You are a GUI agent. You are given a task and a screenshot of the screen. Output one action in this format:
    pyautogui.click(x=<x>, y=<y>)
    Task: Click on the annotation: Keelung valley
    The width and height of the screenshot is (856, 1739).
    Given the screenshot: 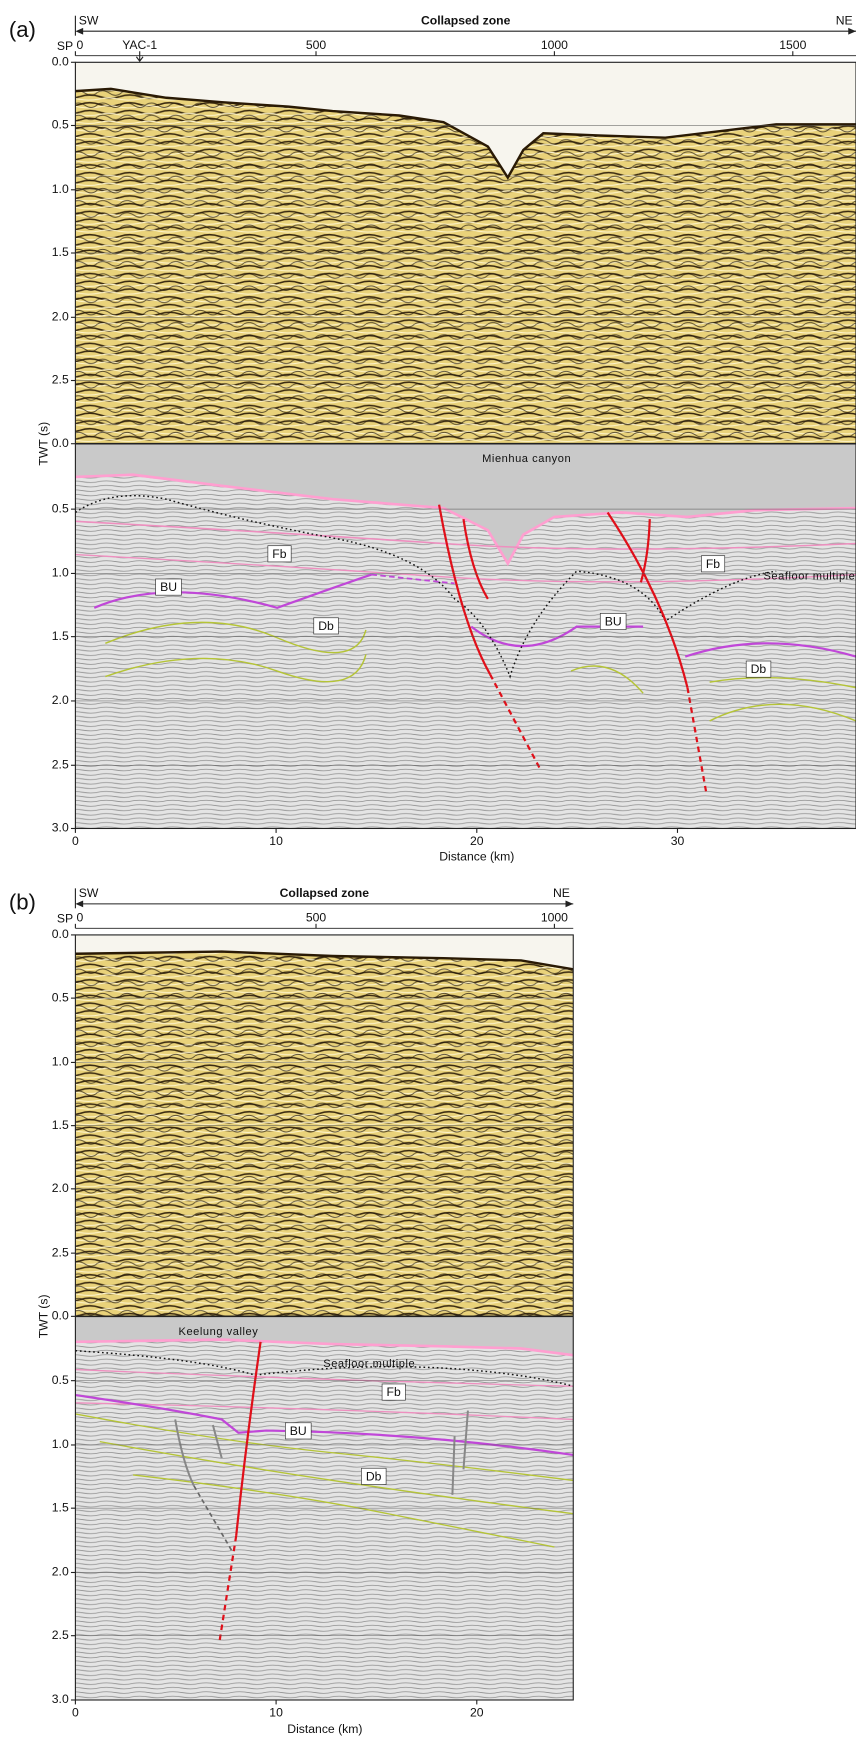 What is the action you would take?
    pyautogui.click(x=219, y=1332)
    